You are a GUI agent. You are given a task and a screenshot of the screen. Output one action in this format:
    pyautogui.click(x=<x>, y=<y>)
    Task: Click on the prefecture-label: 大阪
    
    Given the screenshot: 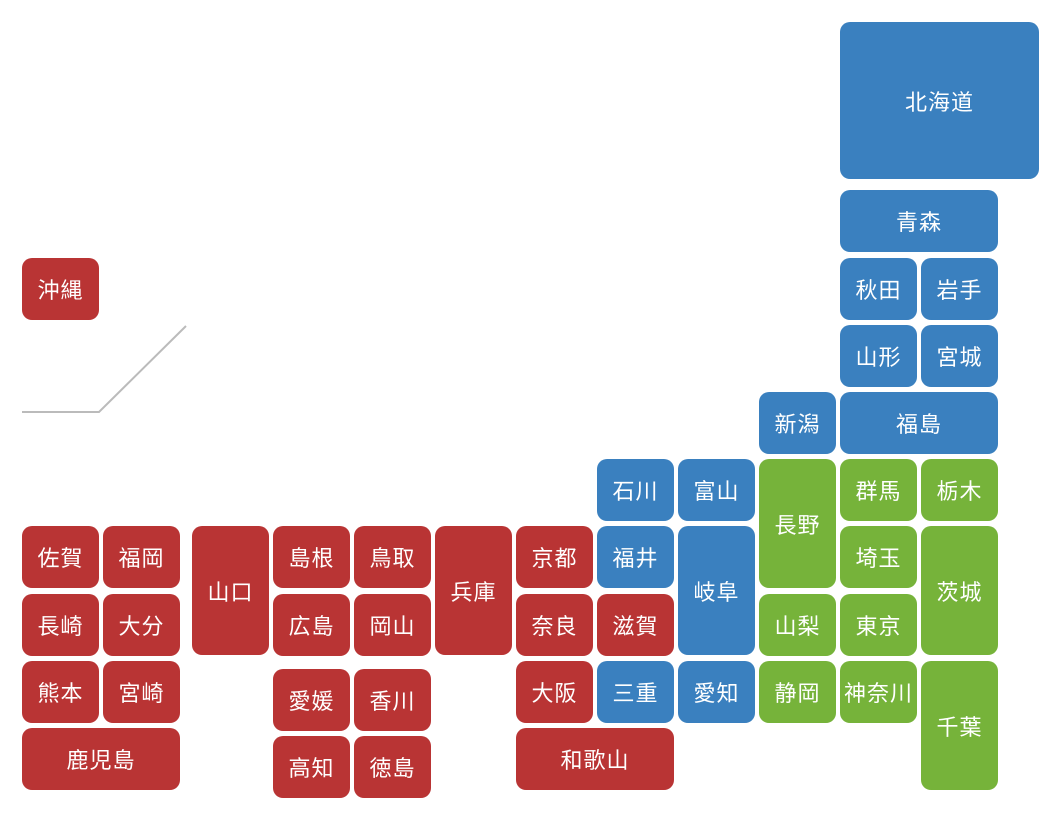 What is the action you would take?
    pyautogui.click(x=554, y=694)
    